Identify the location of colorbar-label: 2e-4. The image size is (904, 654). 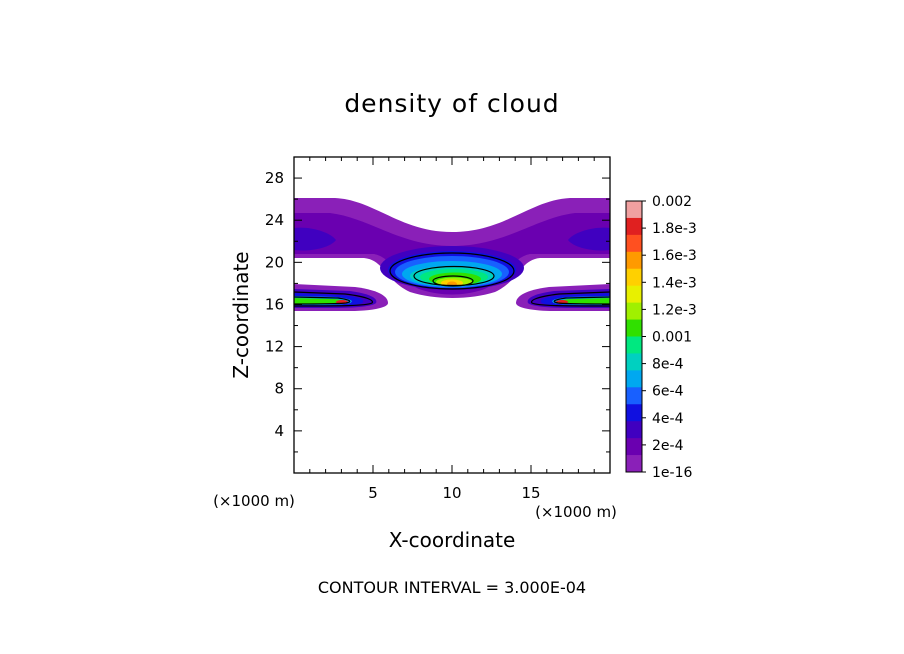
(668, 446).